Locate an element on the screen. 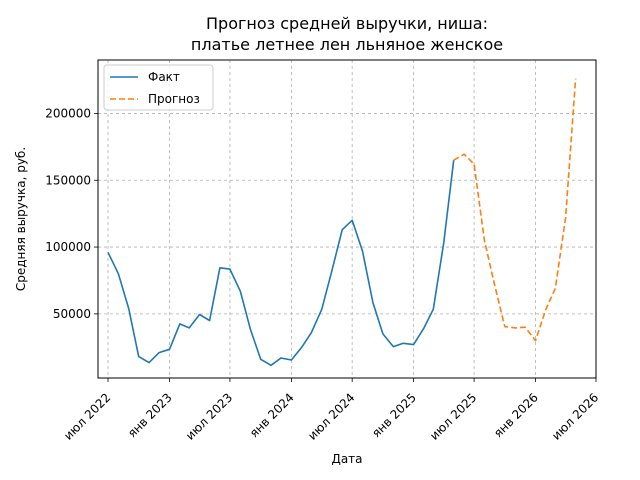 The image size is (640, 480). x-tick-label: янв 2025 is located at coordinates (394, 415).